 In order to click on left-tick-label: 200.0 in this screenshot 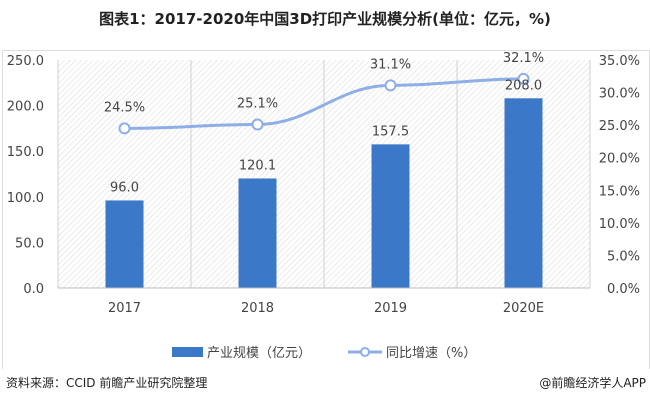, I will do `click(25, 107)`.